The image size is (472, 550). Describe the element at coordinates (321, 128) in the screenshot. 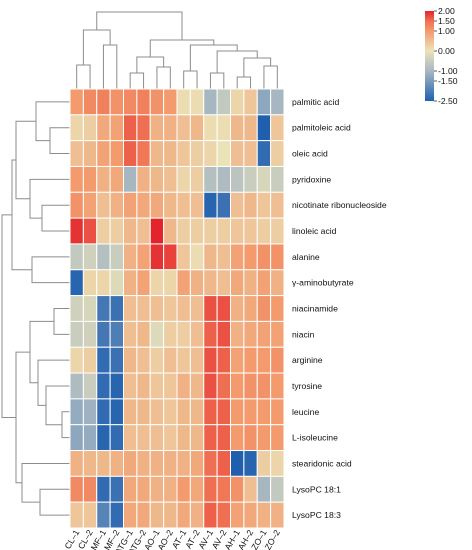

I see `row-label: palmitoleic acid` at that location.